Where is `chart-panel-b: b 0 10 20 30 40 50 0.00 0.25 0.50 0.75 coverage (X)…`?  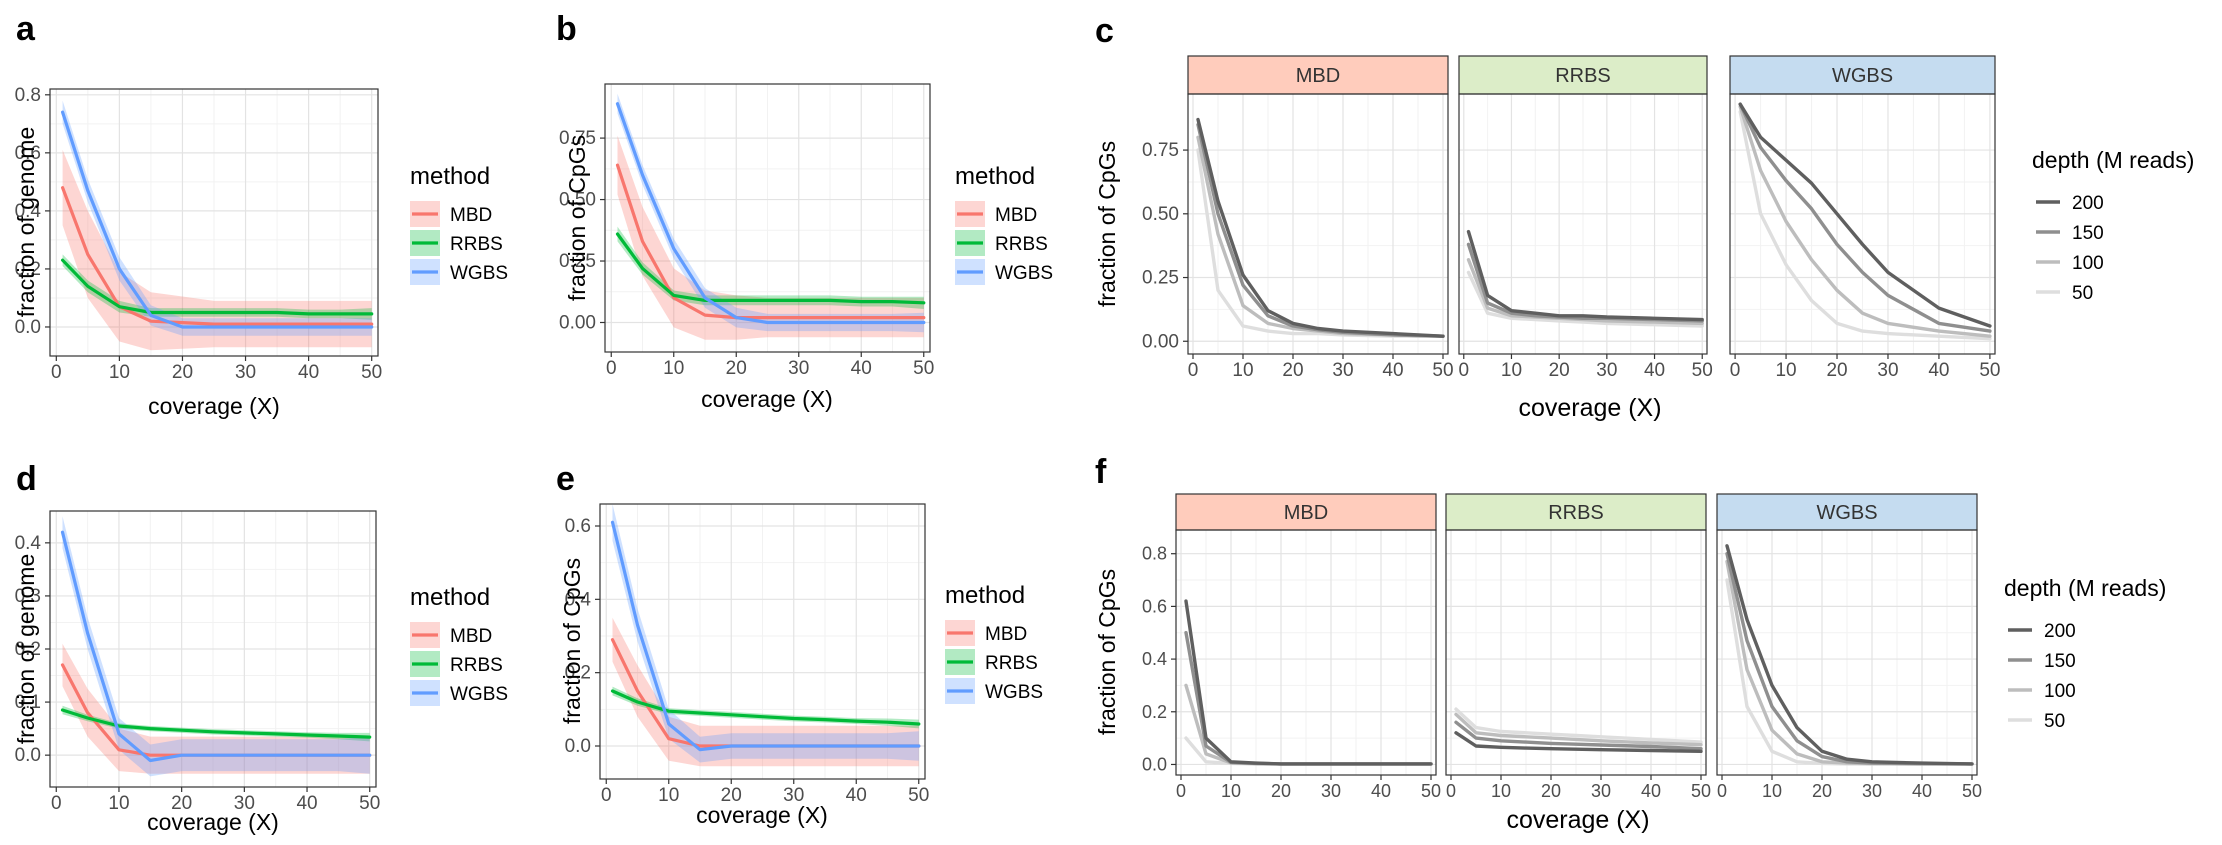 chart-panel-b: b 0 10 20 30 40 50 0.00 0.25 0.50 0.75 coverage (X)… is located at coordinates (804, 211).